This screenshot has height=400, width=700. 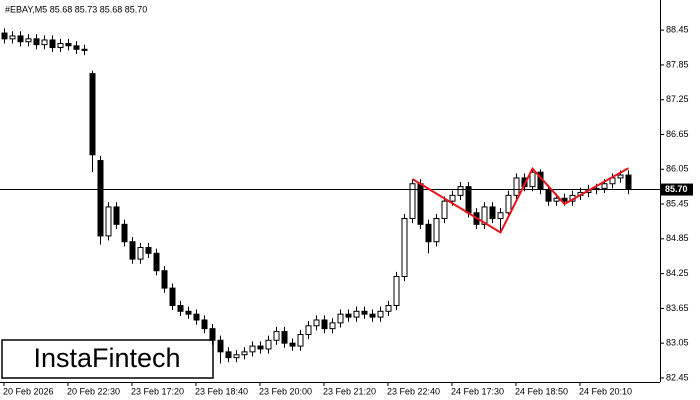 I want to click on x-tick-label: 23 Feb 21:20, so click(x=349, y=391).